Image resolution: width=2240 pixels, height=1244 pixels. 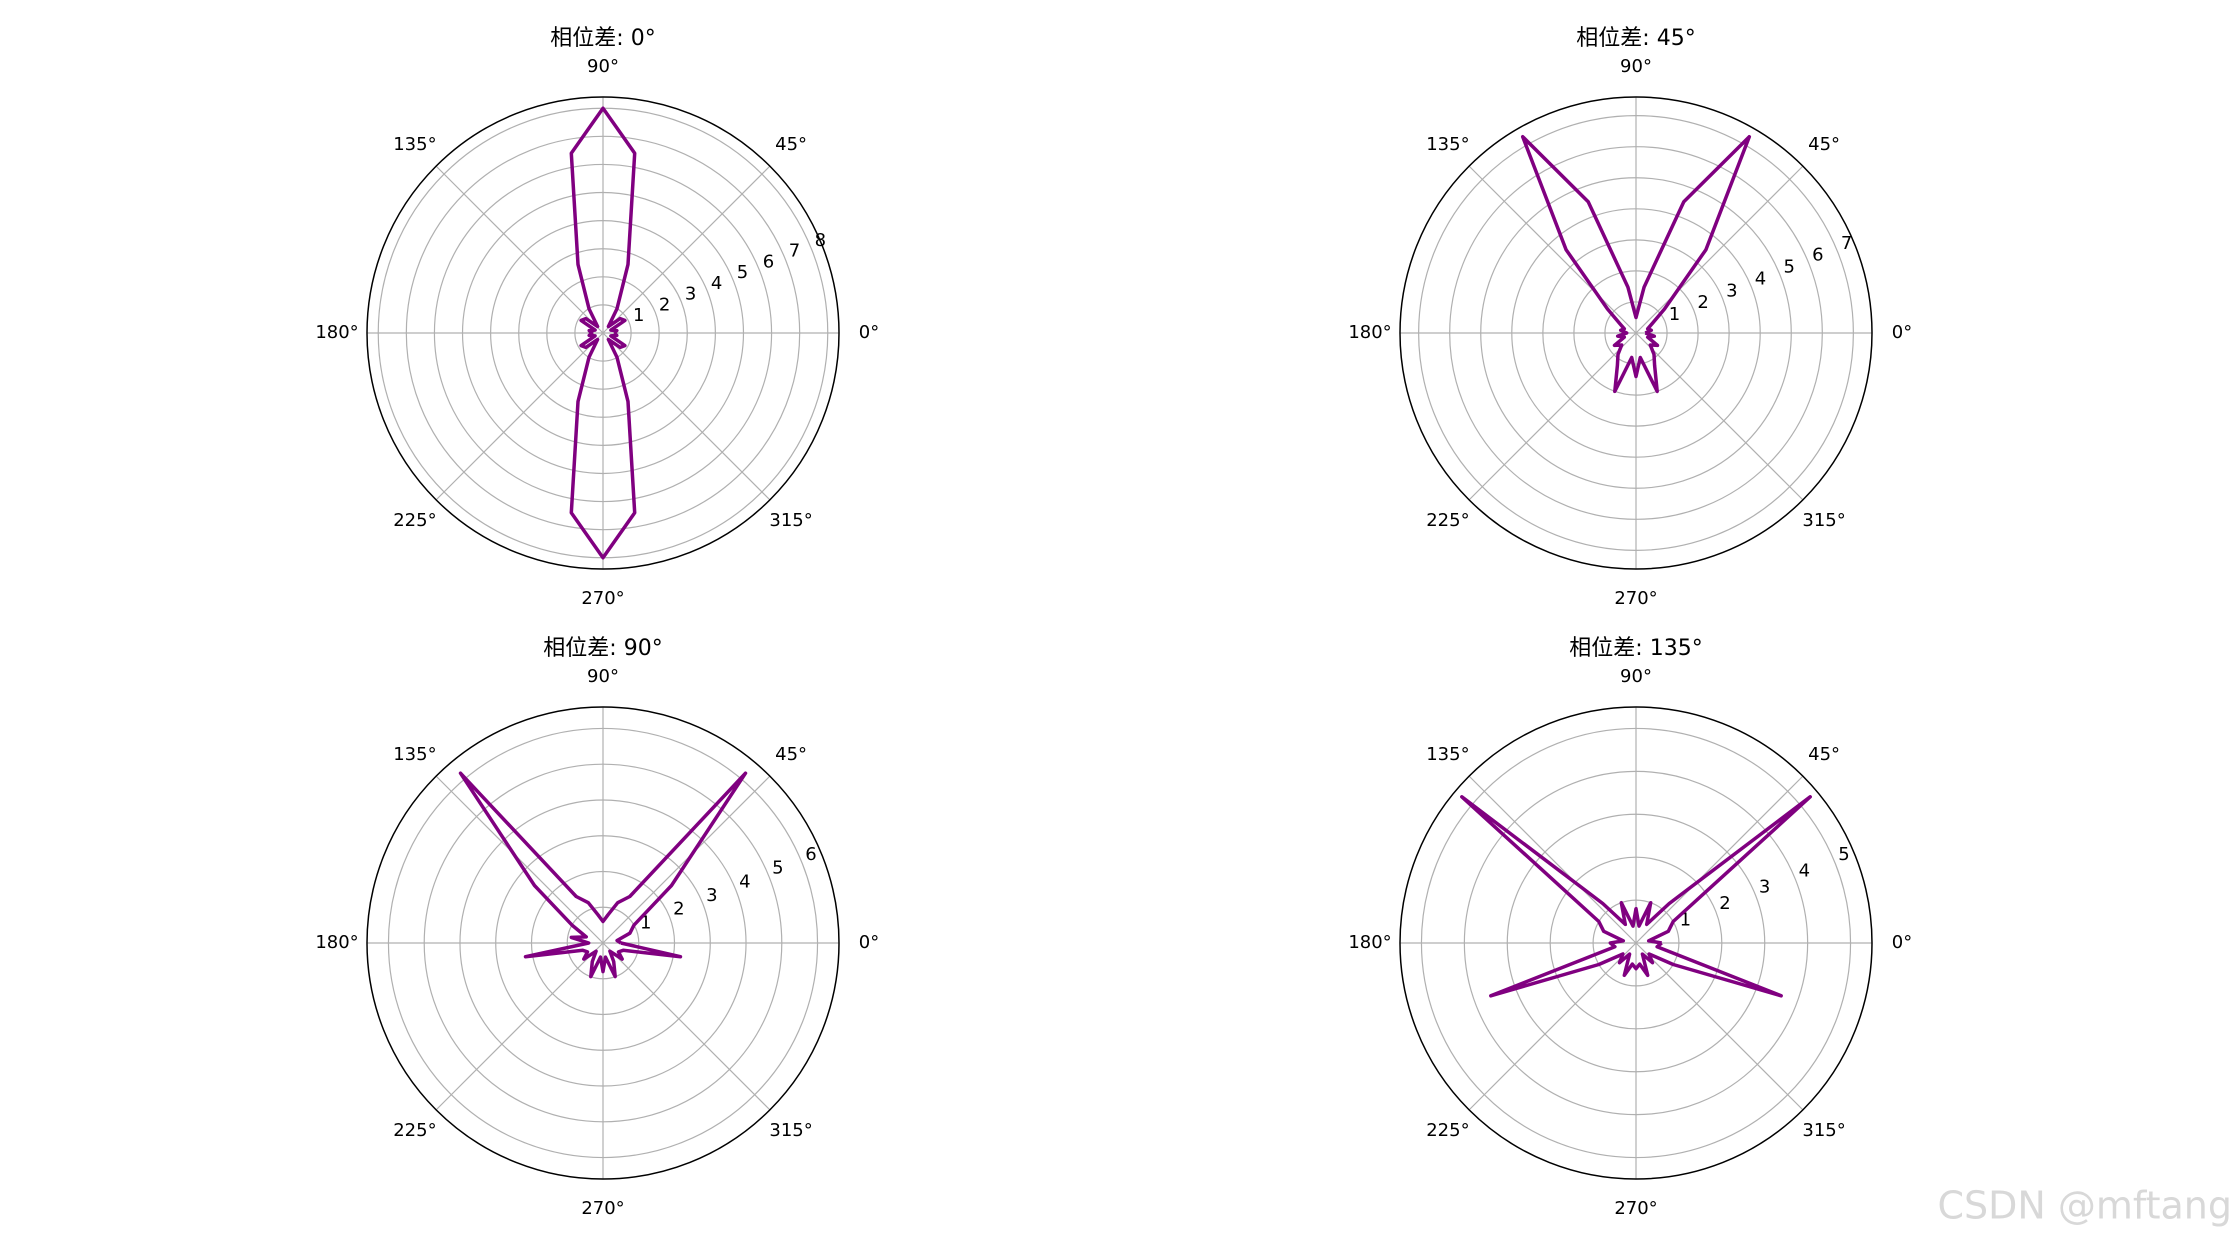 What do you see at coordinates (1635, 38) in the screenshot?
I see `chart-title: 相位差: 45°` at bounding box center [1635, 38].